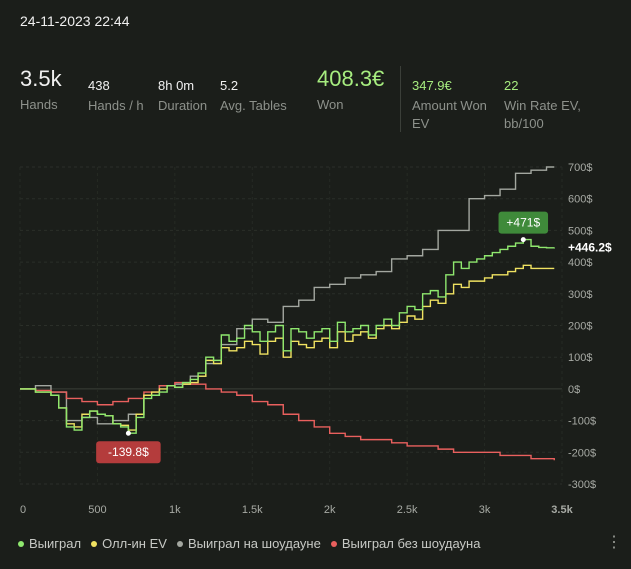 The image size is (631, 569). Describe the element at coordinates (229, 85) in the screenshot. I see `stat-value: 5.2` at that location.